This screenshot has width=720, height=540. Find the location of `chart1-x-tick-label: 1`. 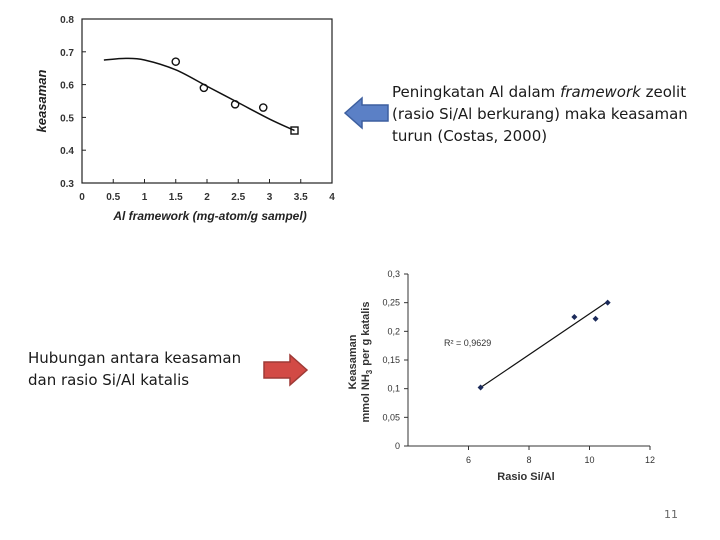

chart1-x-tick-label: 1 is located at coordinates (145, 197).